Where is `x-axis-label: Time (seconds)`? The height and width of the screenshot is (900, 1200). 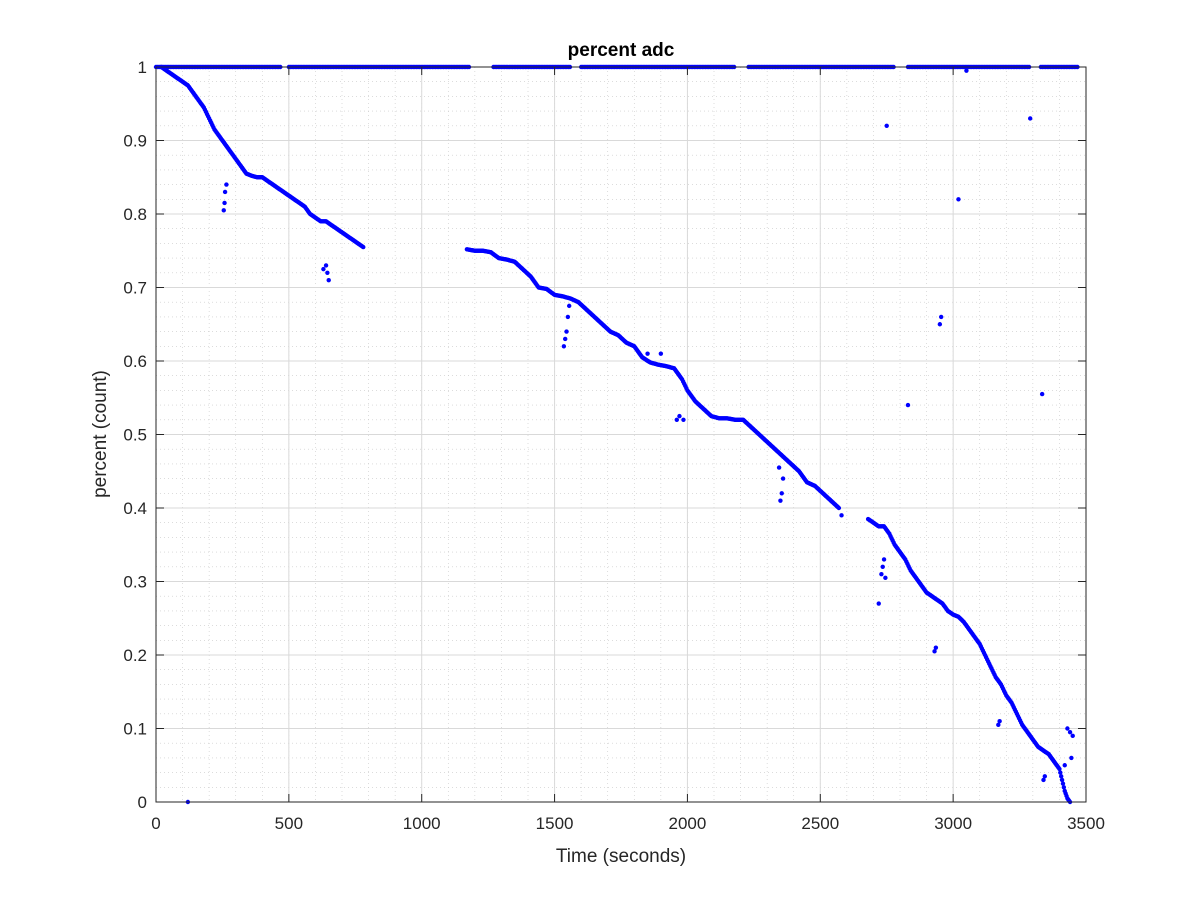
x-axis-label: Time (seconds) is located at coordinates (621, 856).